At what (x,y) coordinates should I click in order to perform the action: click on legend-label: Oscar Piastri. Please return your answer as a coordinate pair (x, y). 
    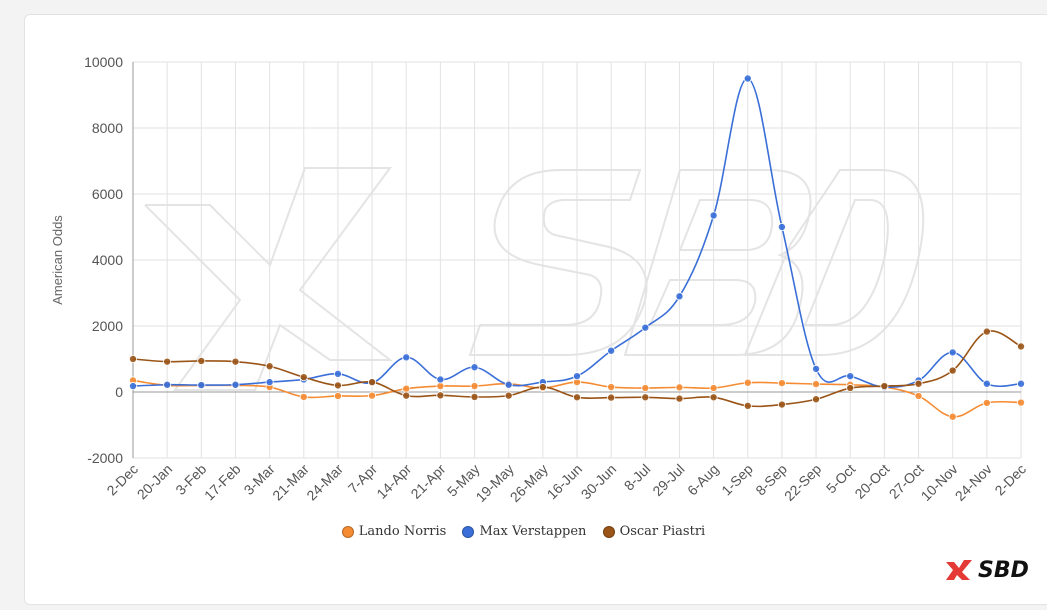
    Looking at the image, I should click on (662, 531).